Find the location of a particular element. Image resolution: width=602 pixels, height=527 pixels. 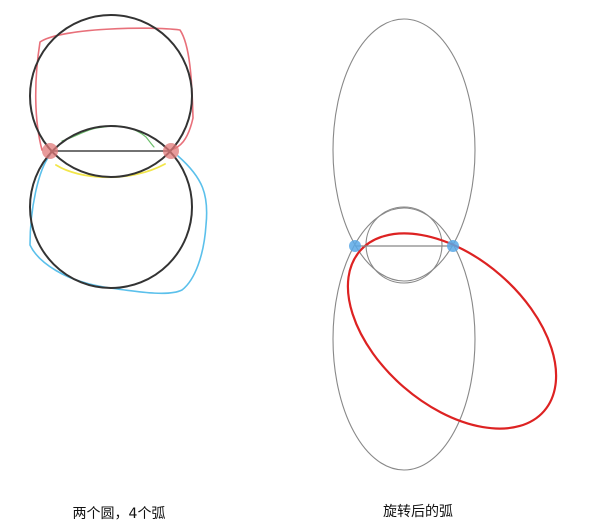

caption-left: 两个圆，4个弧 is located at coordinates (119, 514).